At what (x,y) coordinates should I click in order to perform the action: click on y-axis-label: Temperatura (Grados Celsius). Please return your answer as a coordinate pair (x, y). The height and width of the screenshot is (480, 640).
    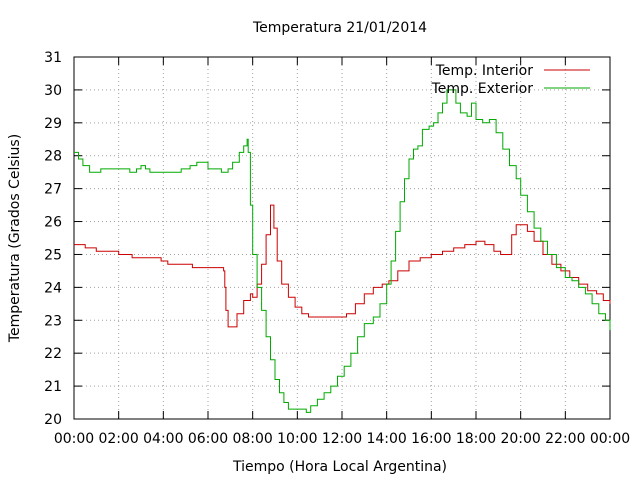
    Looking at the image, I should click on (15, 238).